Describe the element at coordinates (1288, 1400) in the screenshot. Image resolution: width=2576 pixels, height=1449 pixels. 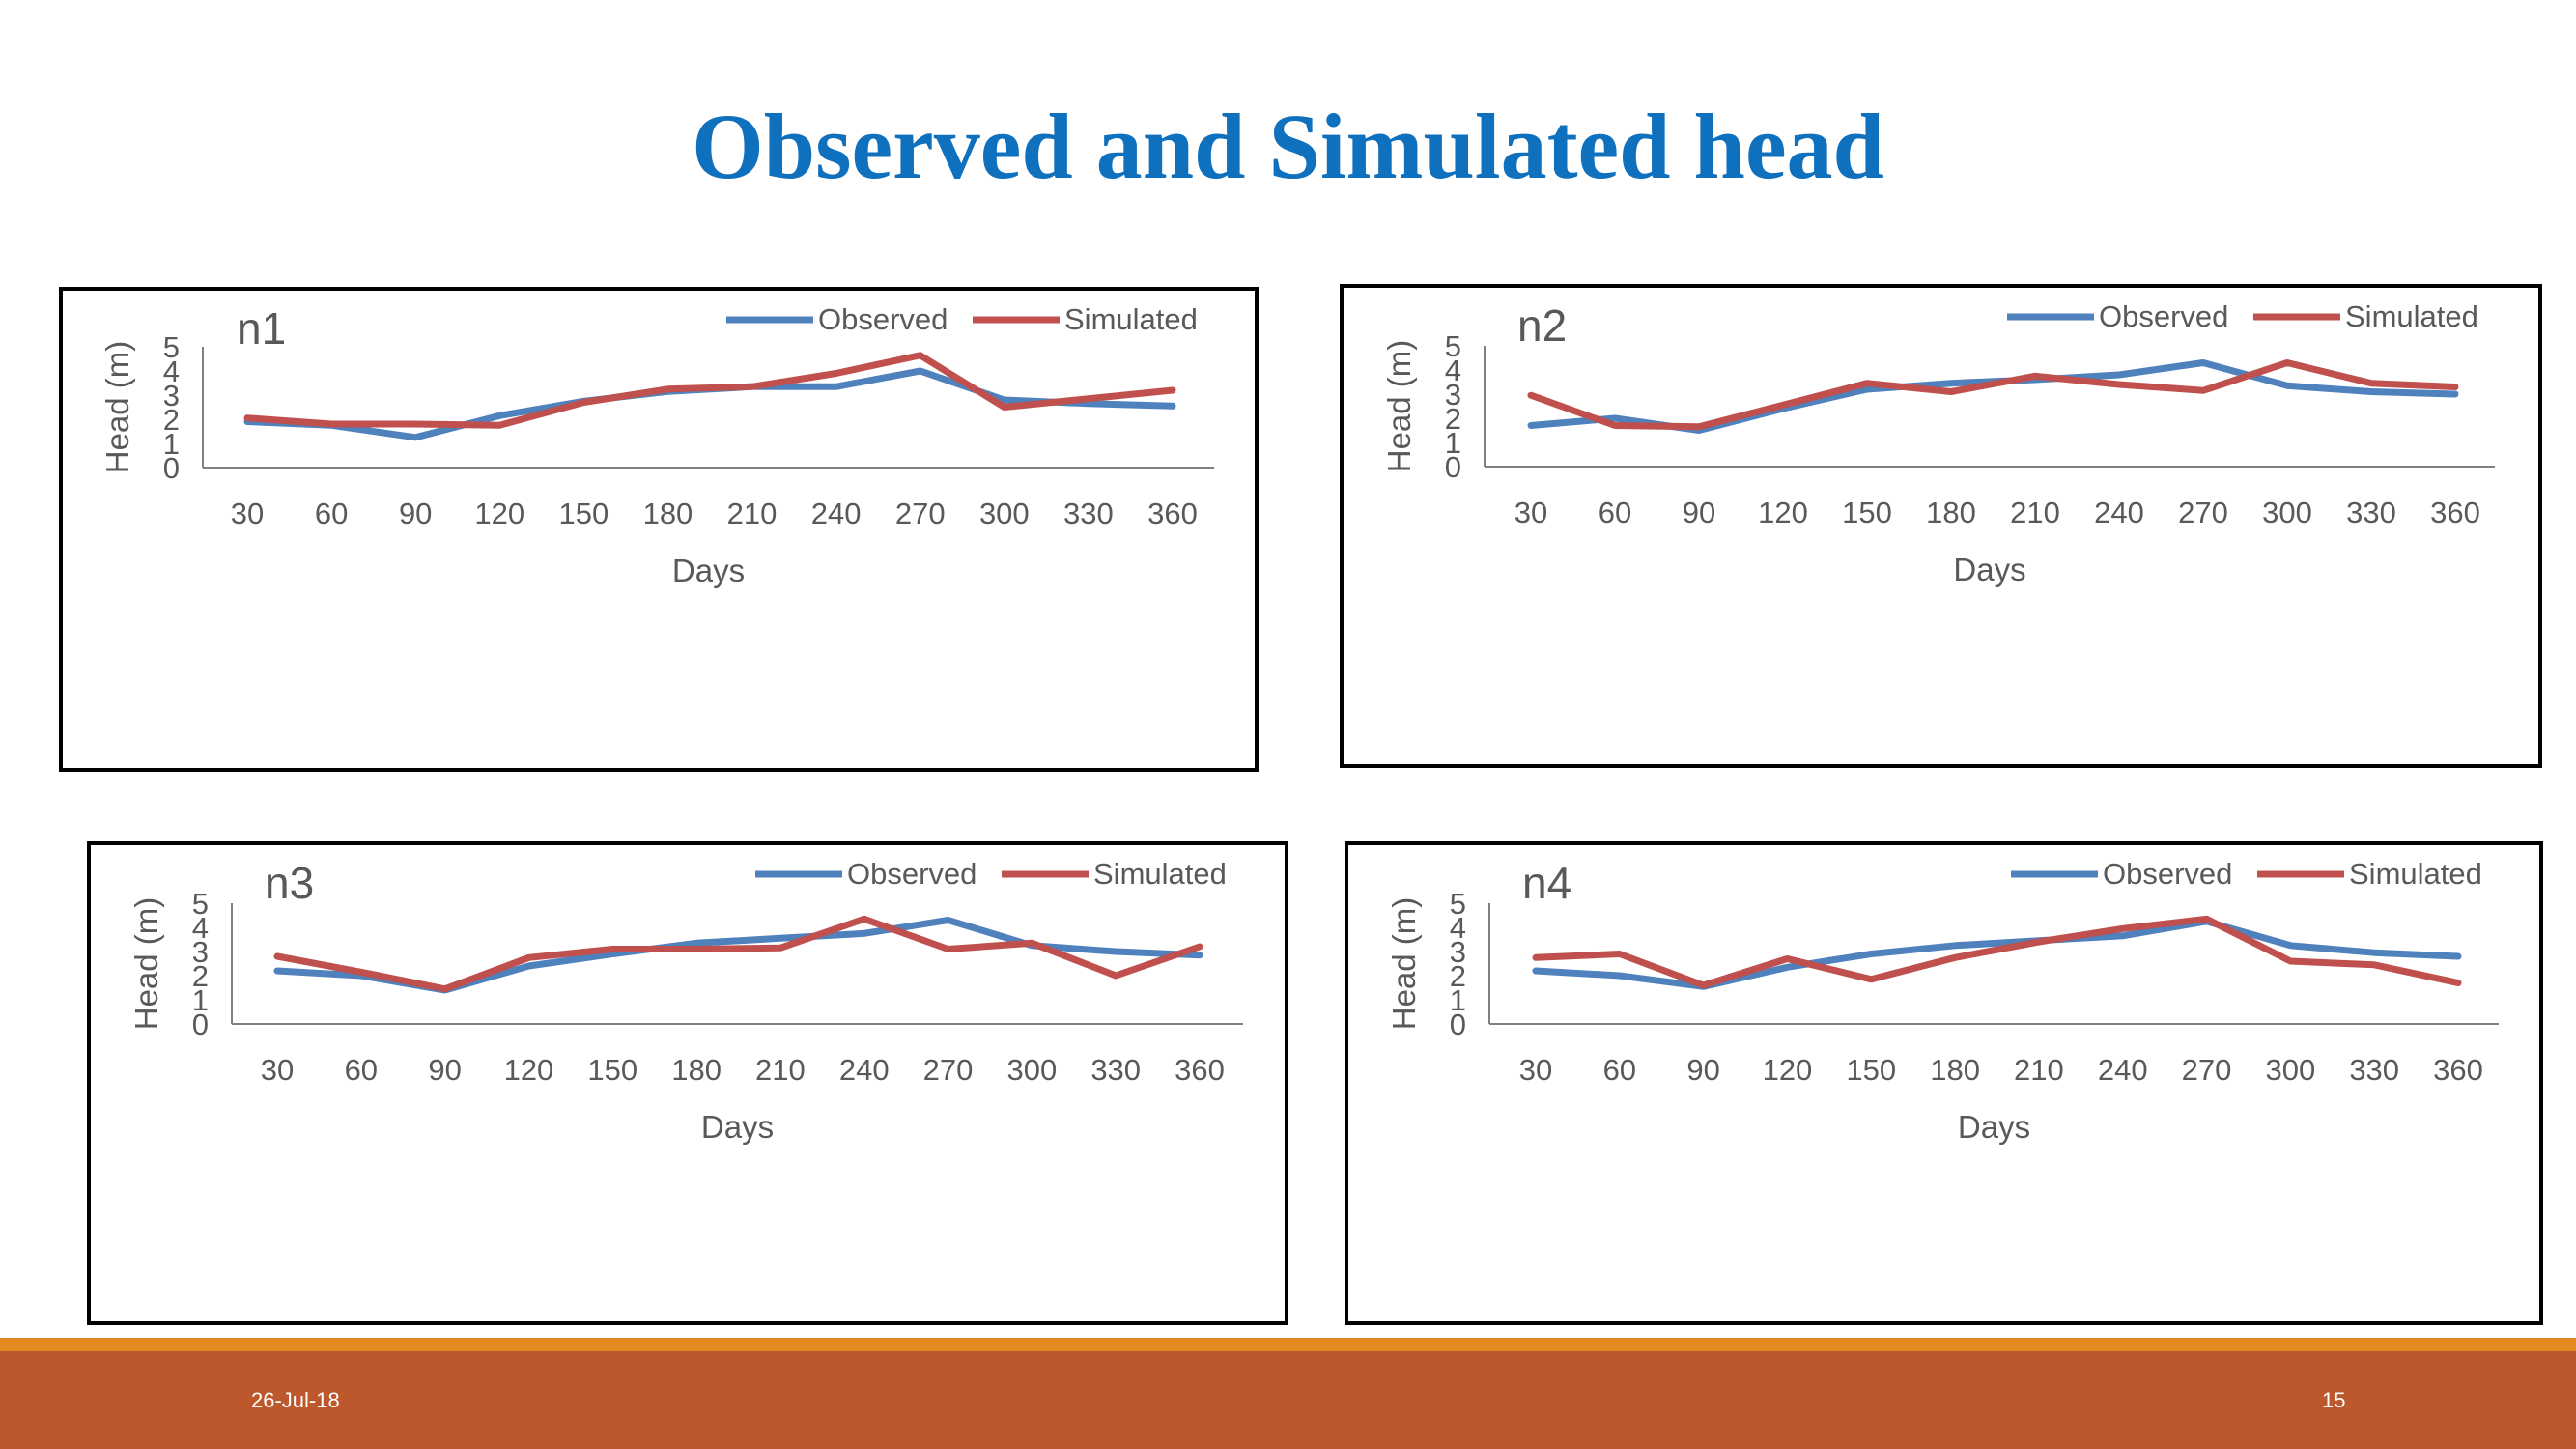
I see `footer-bar` at that location.